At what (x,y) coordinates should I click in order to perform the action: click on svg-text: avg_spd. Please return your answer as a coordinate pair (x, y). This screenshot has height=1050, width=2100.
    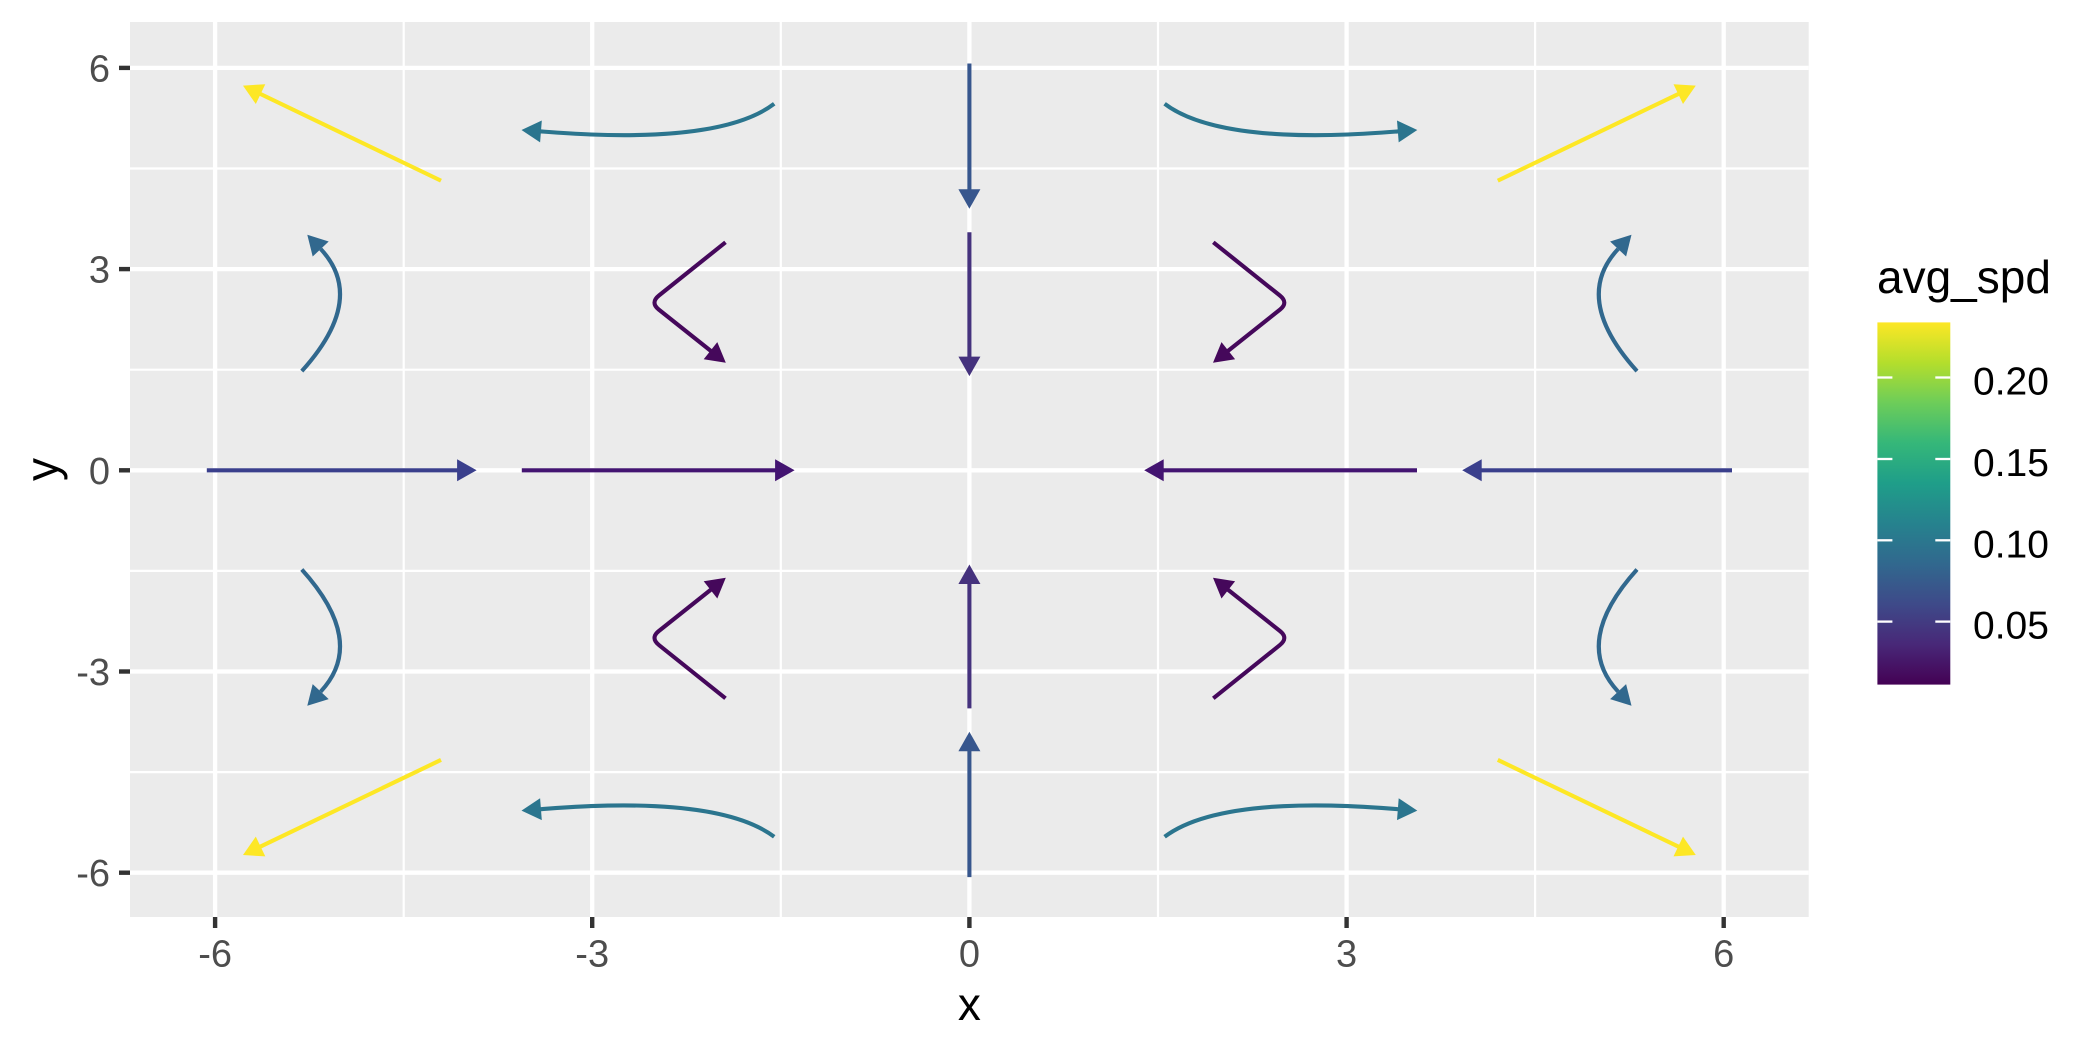
    Looking at the image, I should click on (1964, 277).